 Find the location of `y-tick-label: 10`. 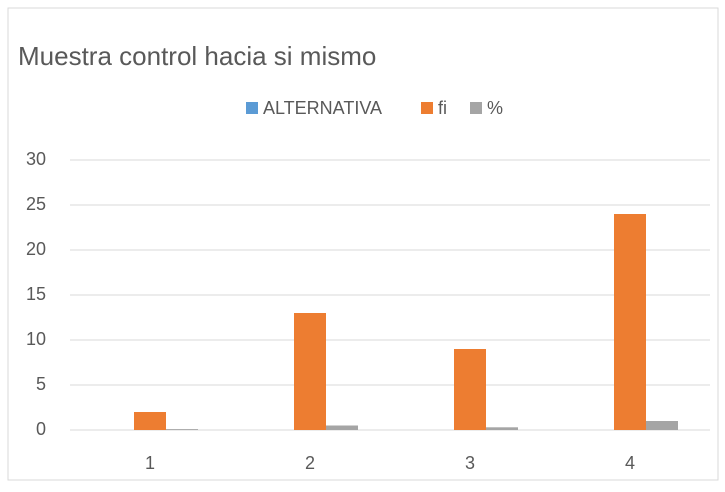

y-tick-label: 10 is located at coordinates (36, 339).